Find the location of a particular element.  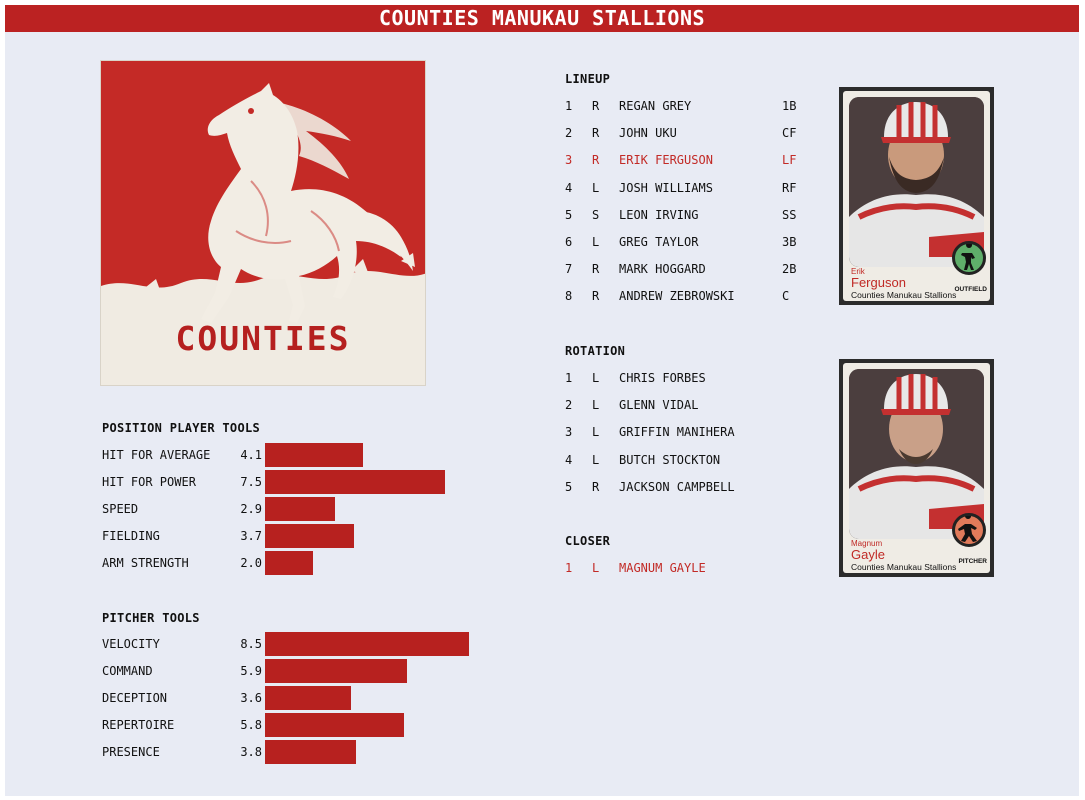

logo-wordmark: COUNTIES is located at coordinates (263, 338).